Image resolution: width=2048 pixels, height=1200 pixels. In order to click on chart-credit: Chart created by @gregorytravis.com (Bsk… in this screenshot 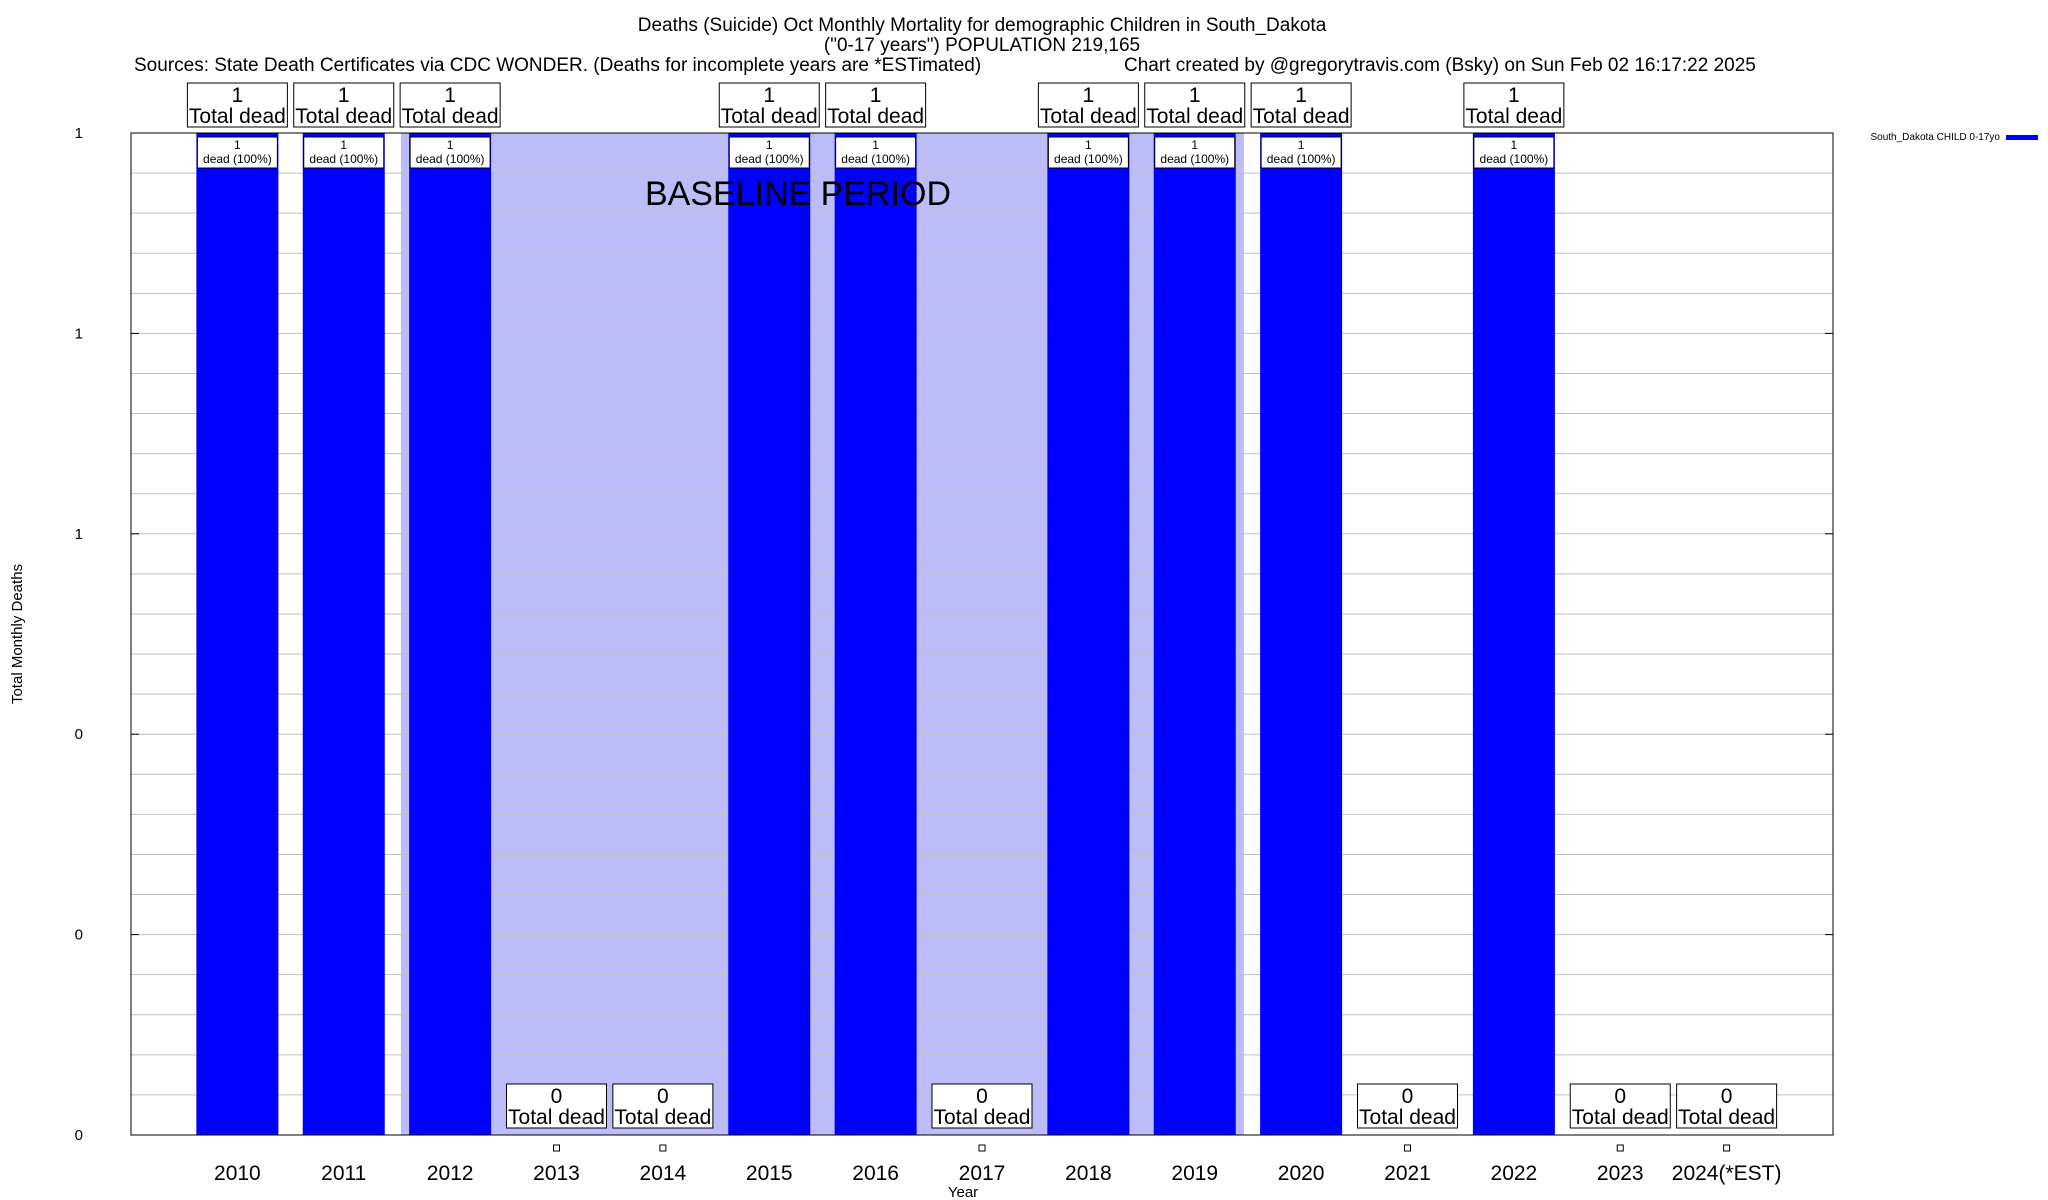, I will do `click(1440, 65)`.